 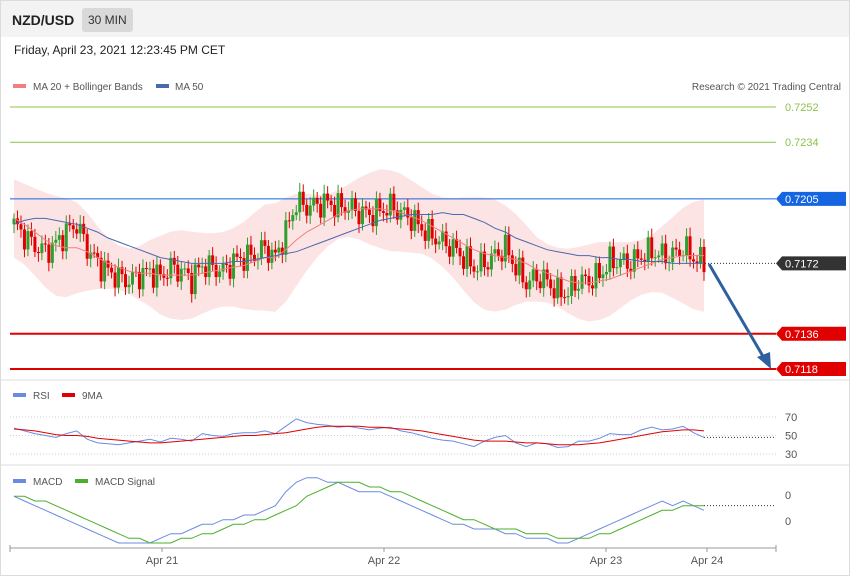 I want to click on macd-legend: MACD MACD Signal, so click(x=84, y=482).